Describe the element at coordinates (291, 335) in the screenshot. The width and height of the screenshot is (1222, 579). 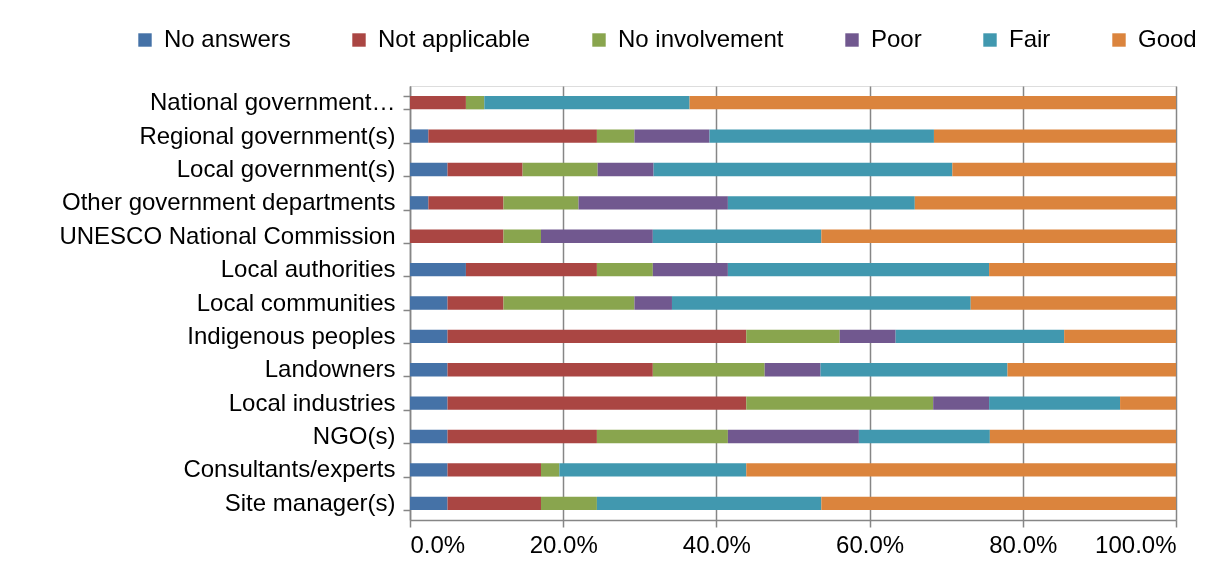
I see `y-tick-label: Indigenous peoples` at that location.